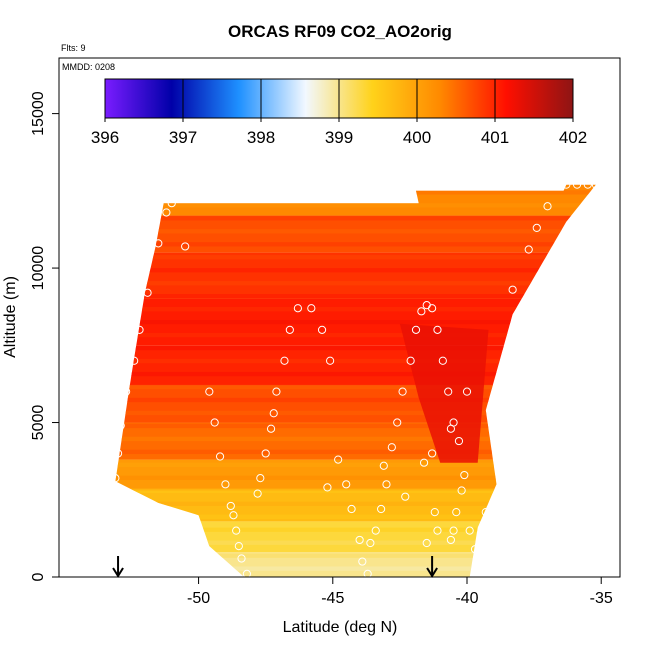  What do you see at coordinates (261, 137) in the screenshot?
I see `colorbar-tick-label: 398` at bounding box center [261, 137].